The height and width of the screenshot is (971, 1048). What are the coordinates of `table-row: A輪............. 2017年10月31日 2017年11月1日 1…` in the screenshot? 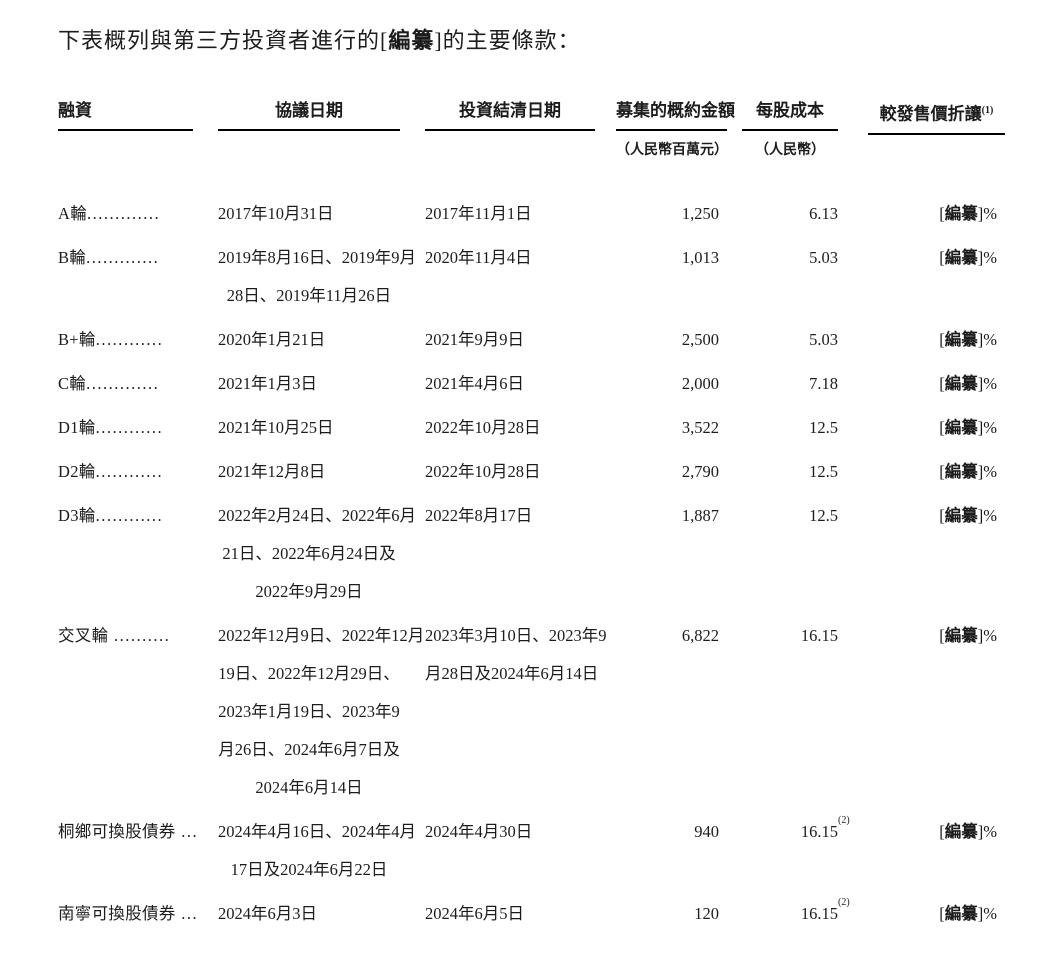 It's located at (531, 214).